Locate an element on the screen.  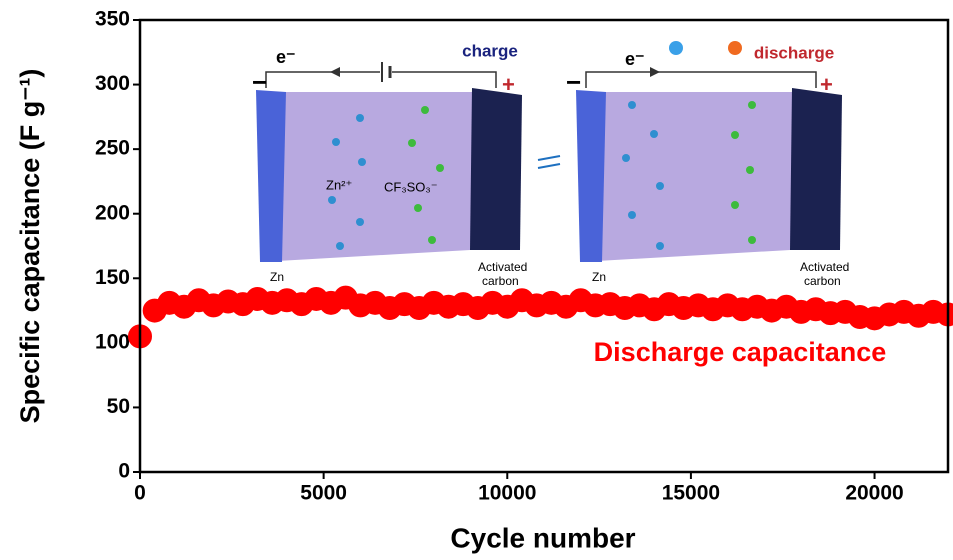
y-tick-label: 100 is located at coordinates (112, 341).